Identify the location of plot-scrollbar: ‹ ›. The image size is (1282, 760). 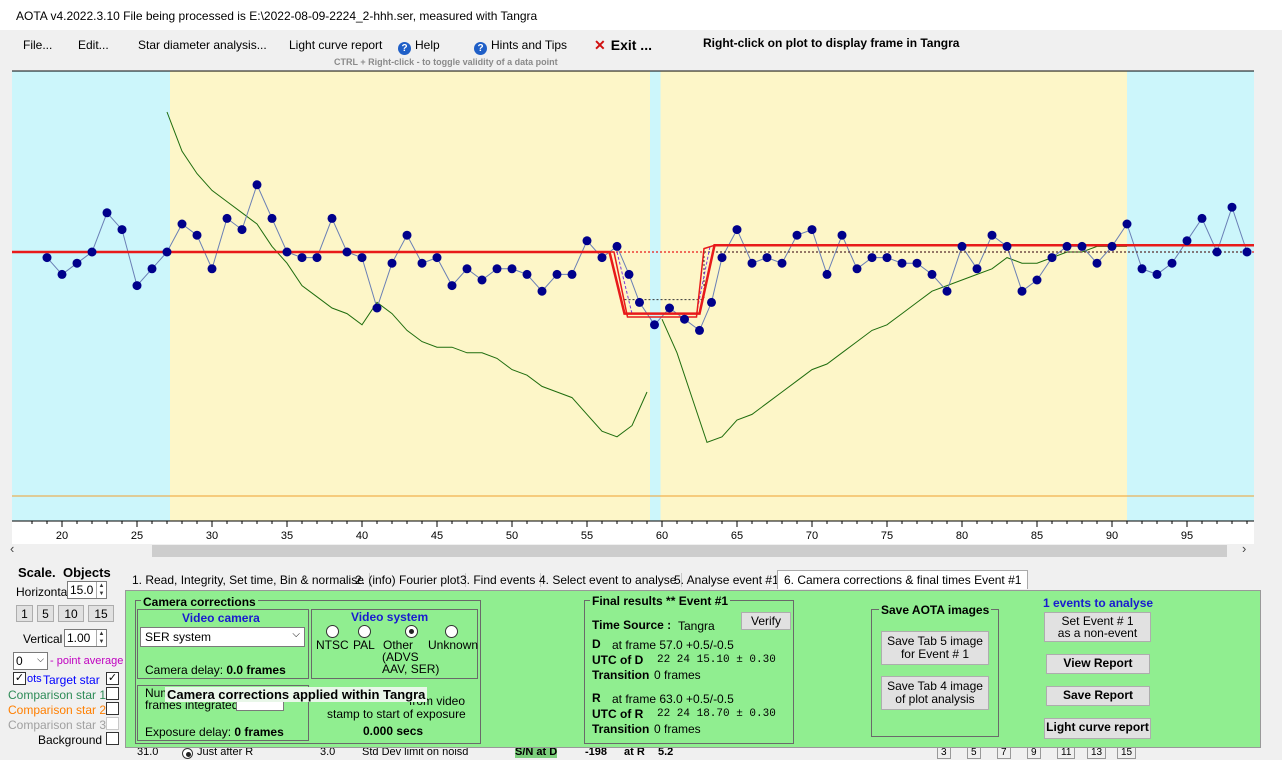
(633, 549).